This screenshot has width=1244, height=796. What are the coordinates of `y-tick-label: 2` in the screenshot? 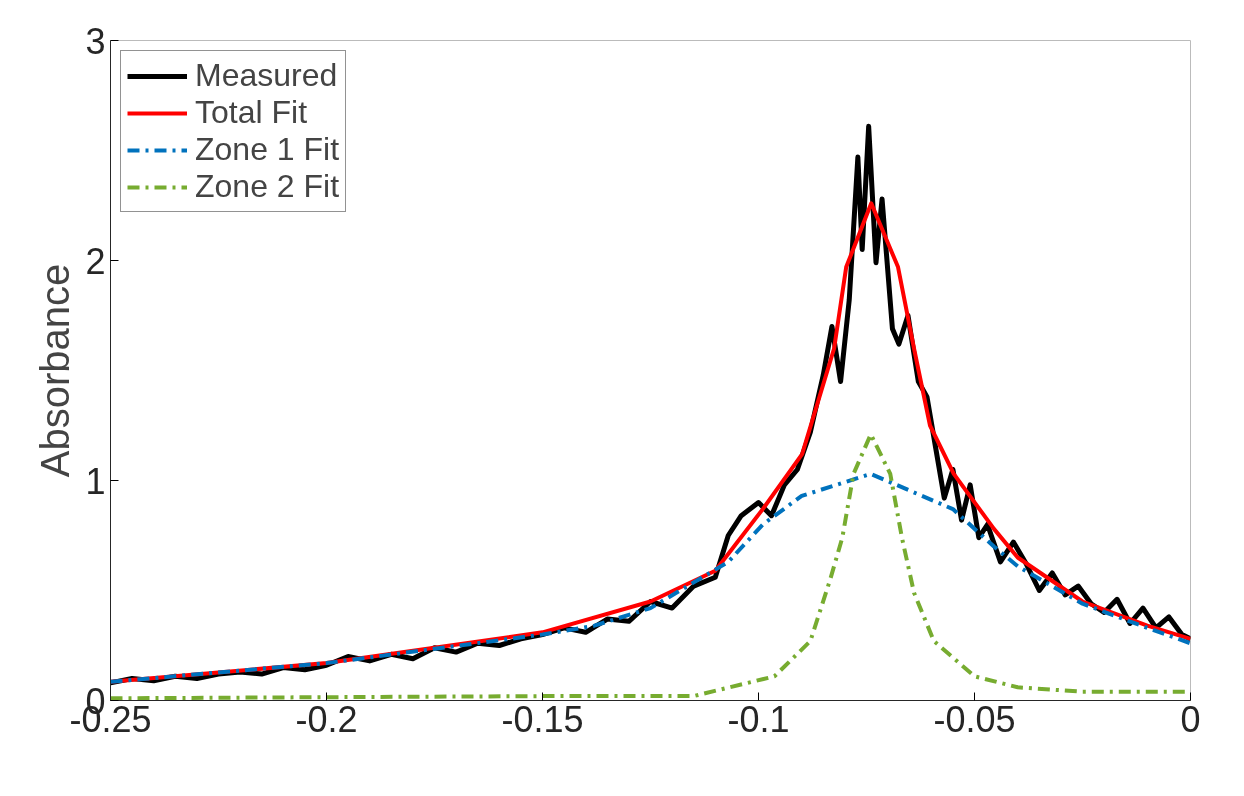 It's located at (95, 261).